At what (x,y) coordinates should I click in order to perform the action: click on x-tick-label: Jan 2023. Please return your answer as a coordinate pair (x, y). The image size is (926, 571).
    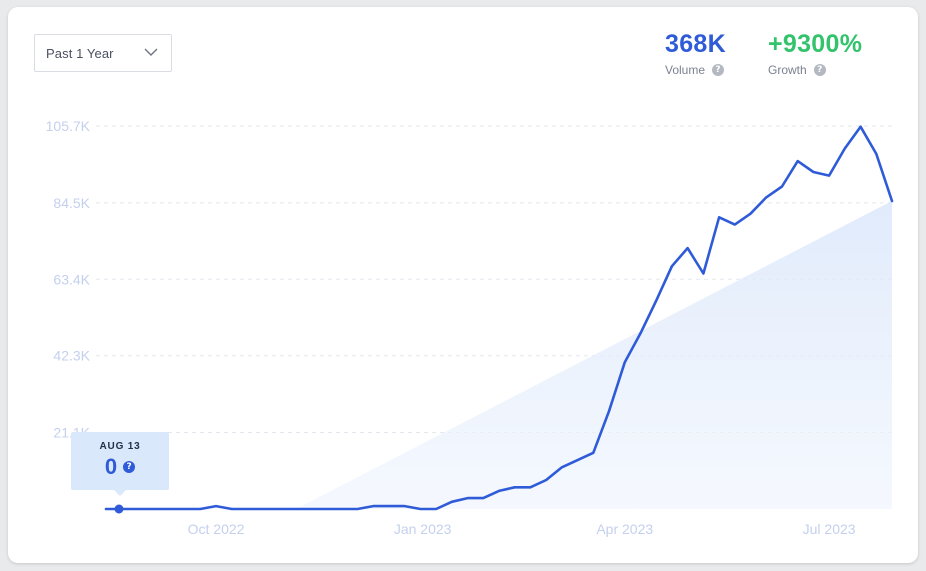
    Looking at the image, I should click on (423, 529).